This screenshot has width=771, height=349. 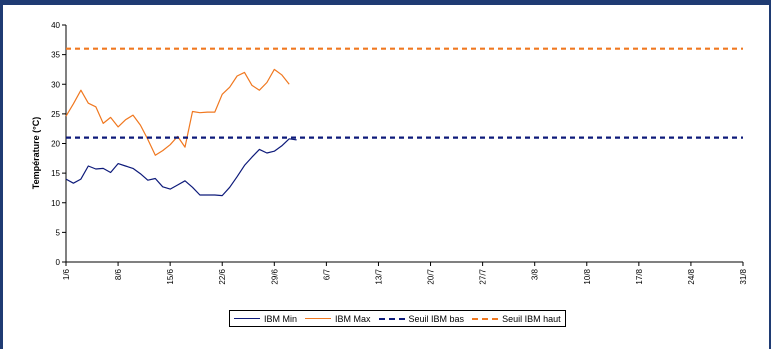 I want to click on y-tick-label: 25, so click(x=55, y=114).